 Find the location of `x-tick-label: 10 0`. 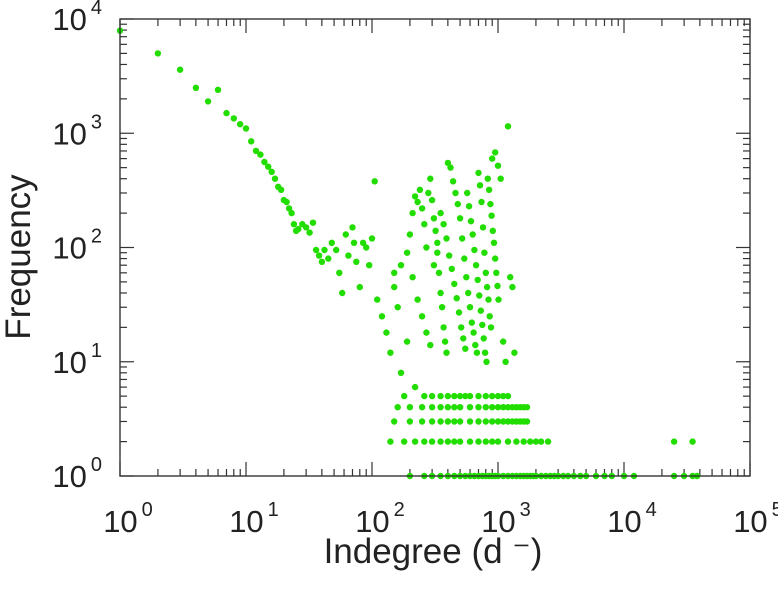

x-tick-label: 10 0 is located at coordinates (128, 519).